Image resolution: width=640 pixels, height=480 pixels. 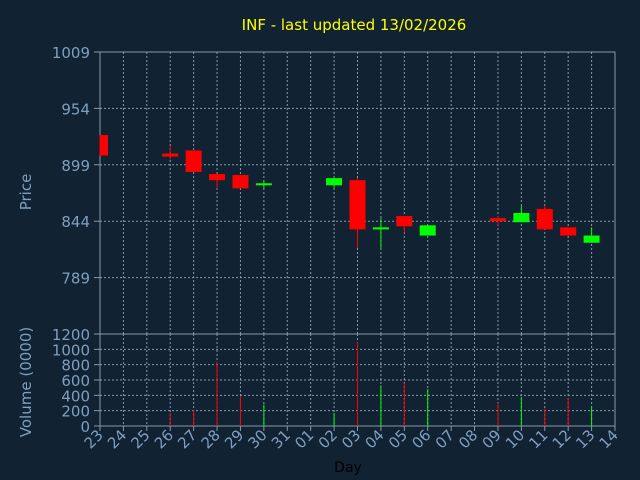 What do you see at coordinates (75, 109) in the screenshot?
I see `price-tick-label: 954` at bounding box center [75, 109].